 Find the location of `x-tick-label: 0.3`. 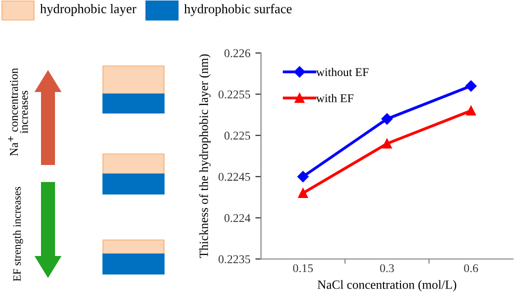

x-tick-label: 0.3 is located at coordinates (387, 268).